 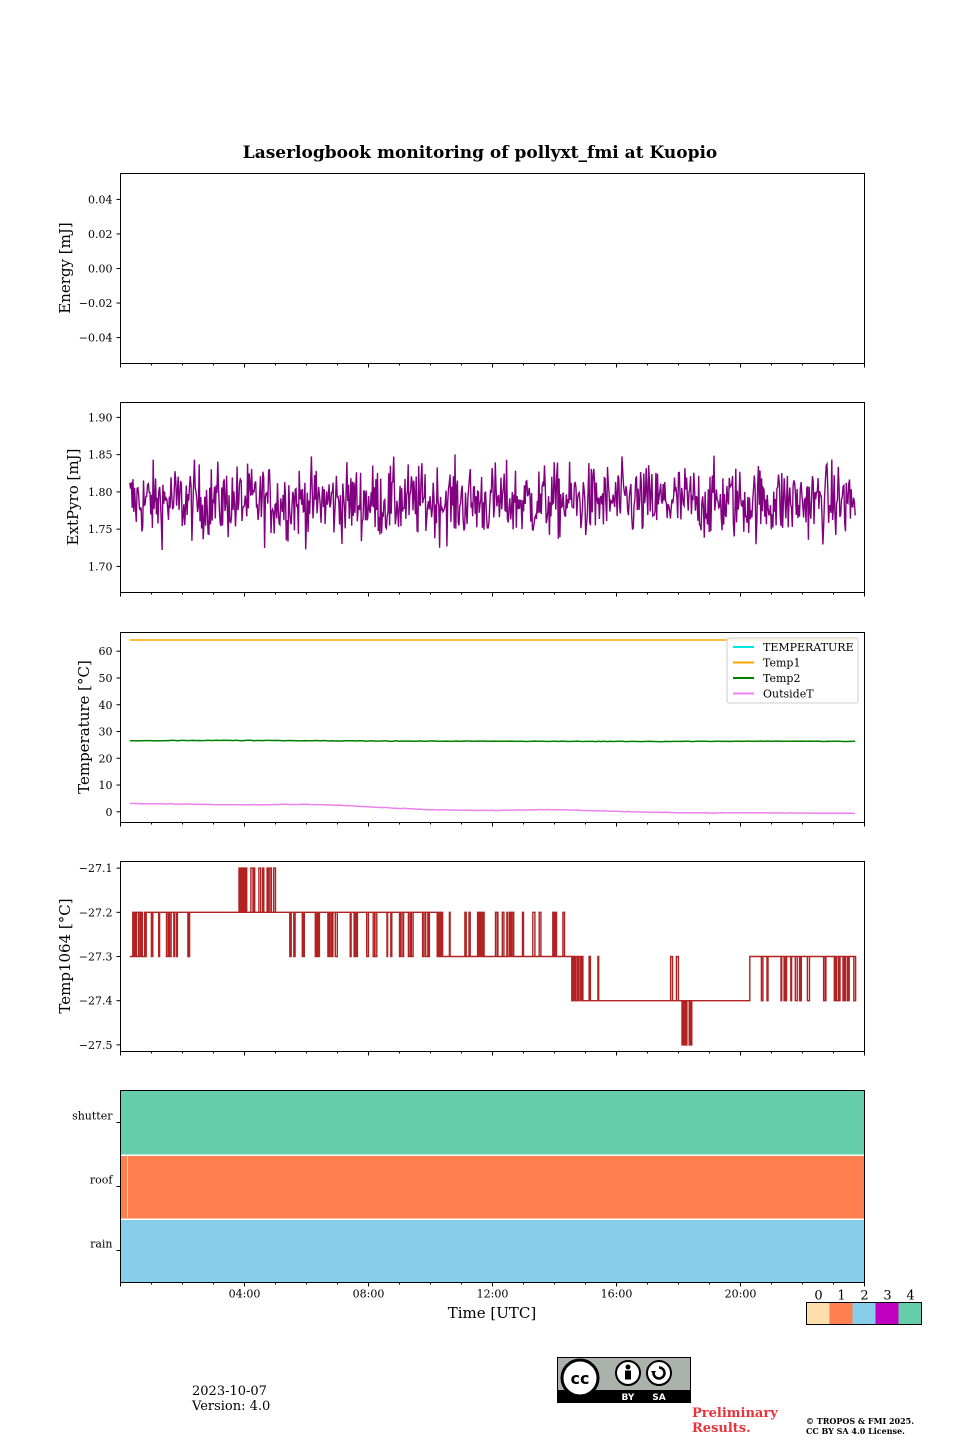 I want to click on colorbar-tick-label: 1, so click(x=841, y=1296).